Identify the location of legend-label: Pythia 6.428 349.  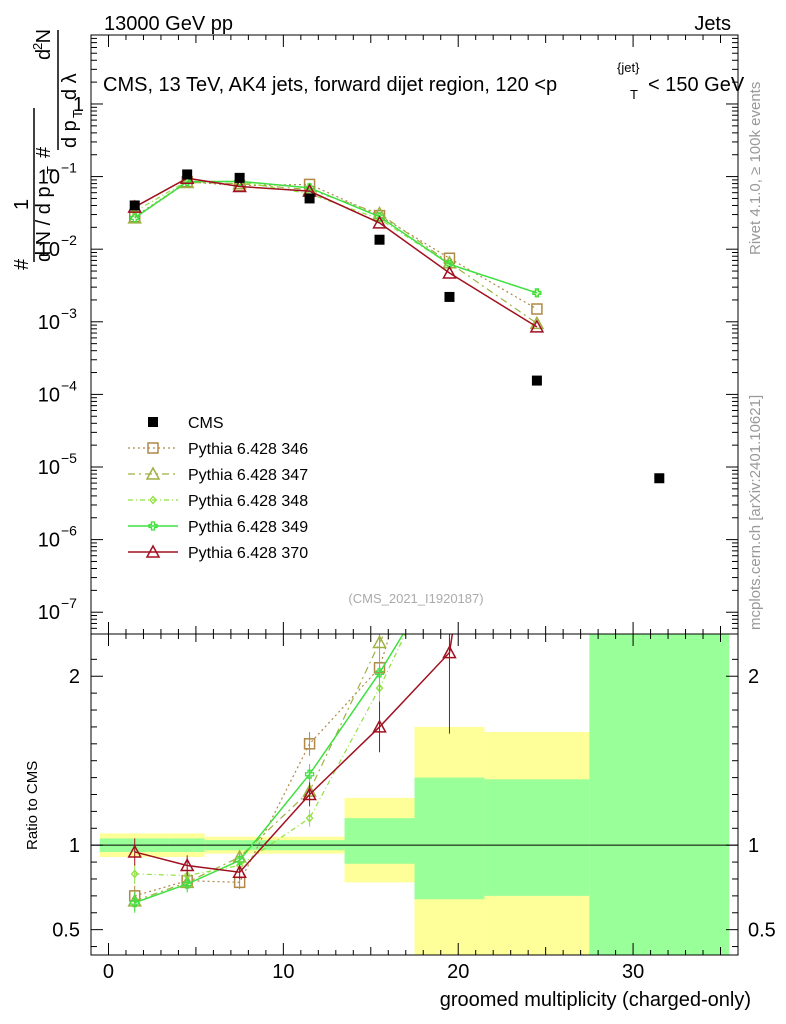
(248, 527).